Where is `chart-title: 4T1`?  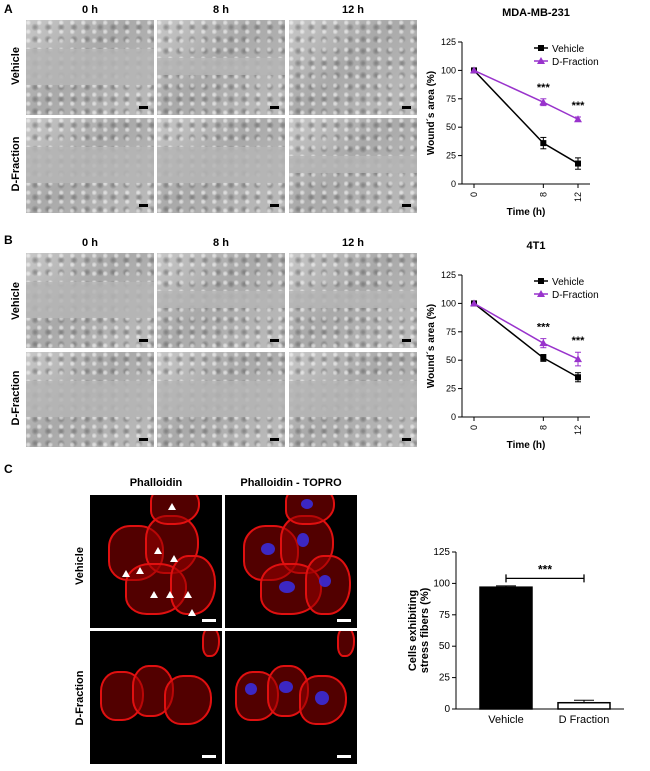 chart-title: 4T1 is located at coordinates (536, 246).